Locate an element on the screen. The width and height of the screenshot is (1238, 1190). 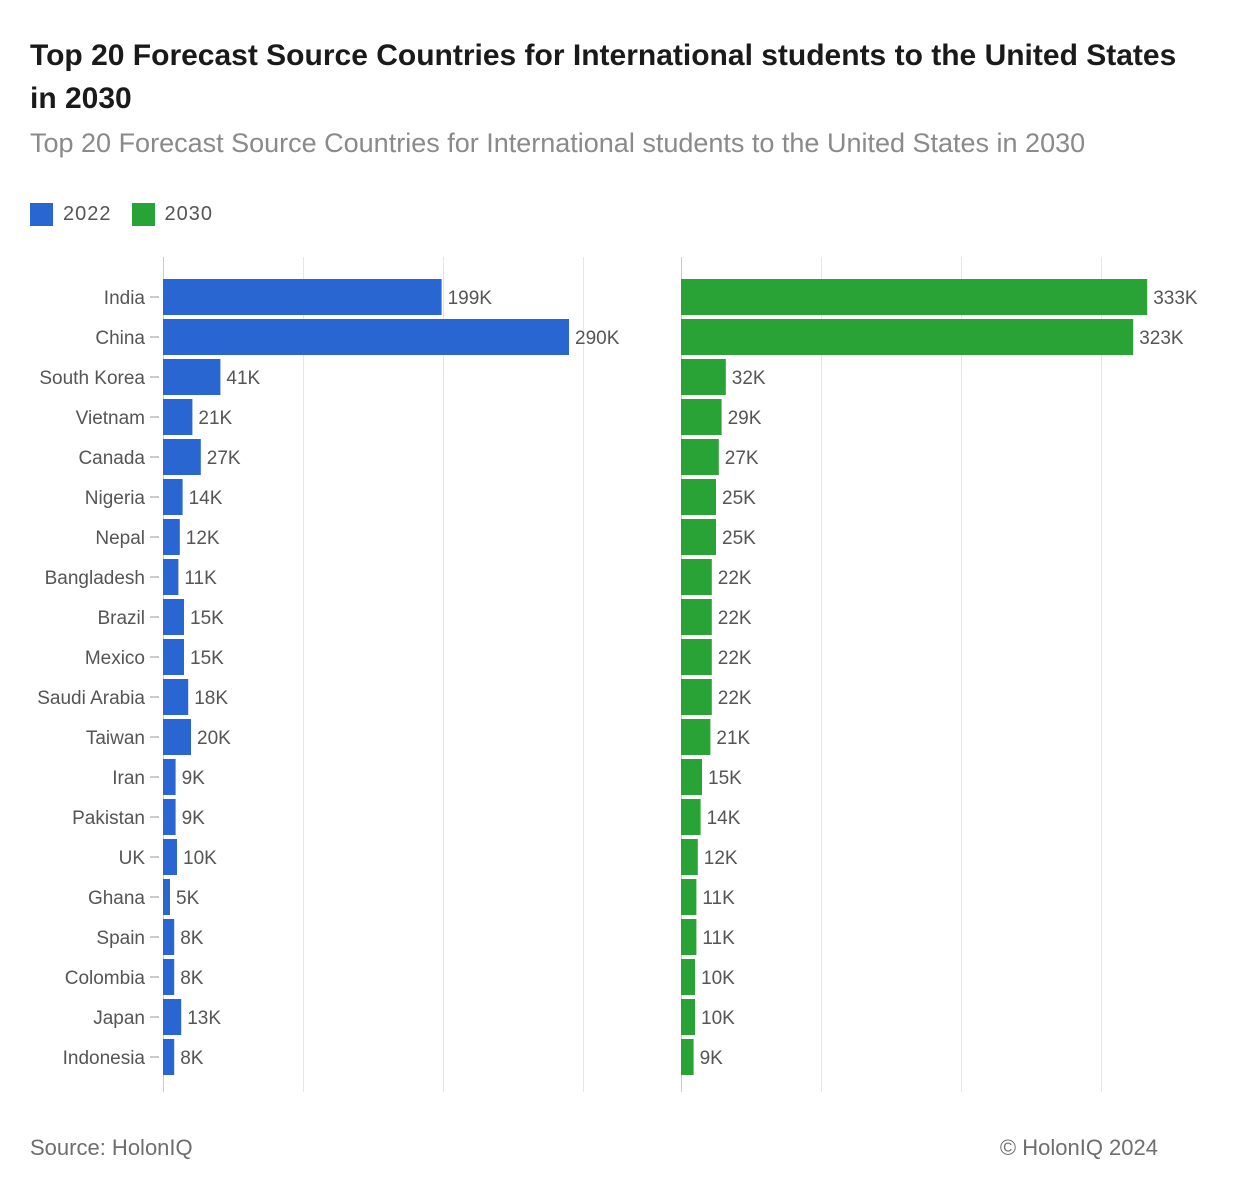
category-label-colombia: Colombia is located at coordinates (105, 978).